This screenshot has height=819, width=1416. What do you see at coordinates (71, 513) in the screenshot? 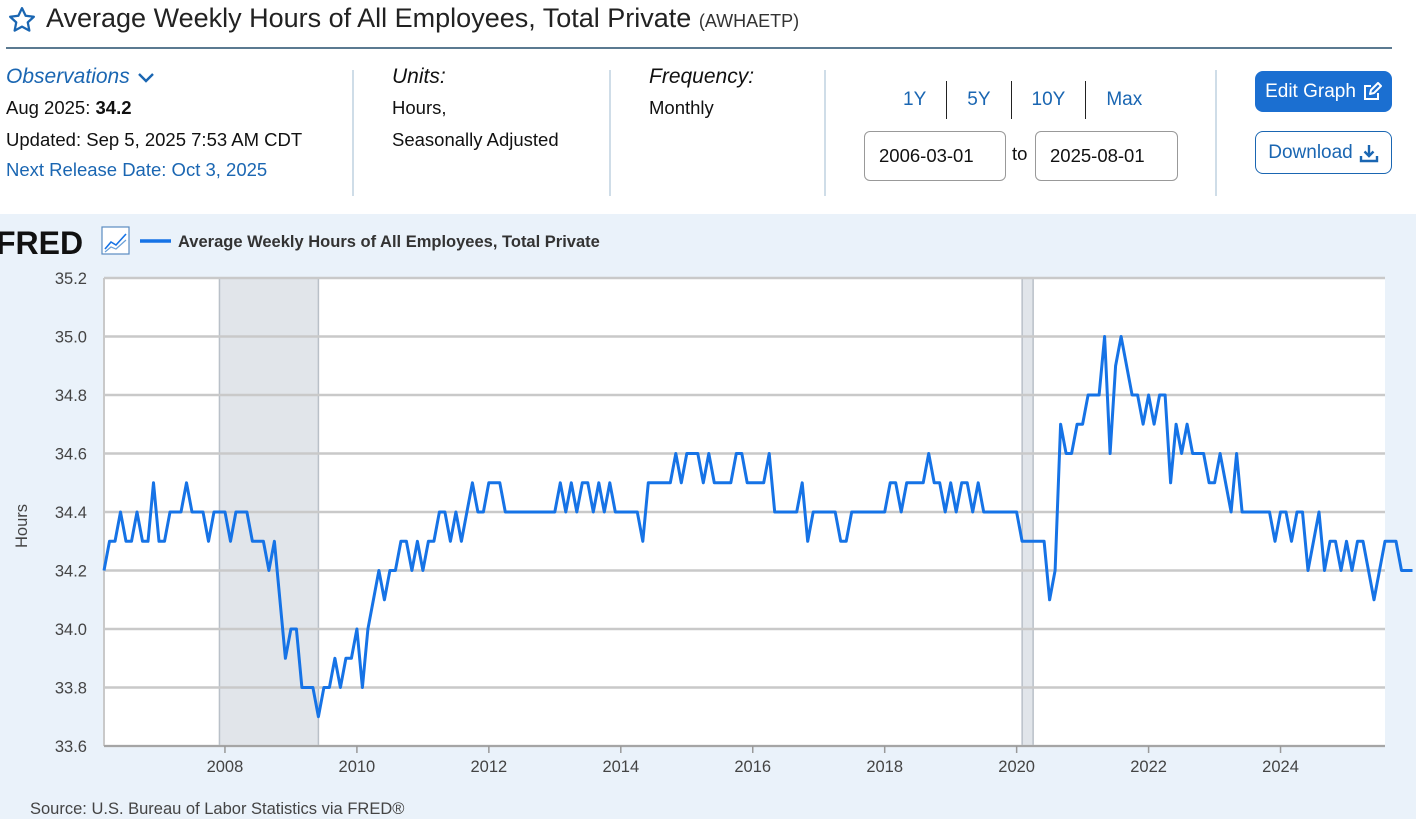
I see `y-tick-label: 34.4` at bounding box center [71, 513].